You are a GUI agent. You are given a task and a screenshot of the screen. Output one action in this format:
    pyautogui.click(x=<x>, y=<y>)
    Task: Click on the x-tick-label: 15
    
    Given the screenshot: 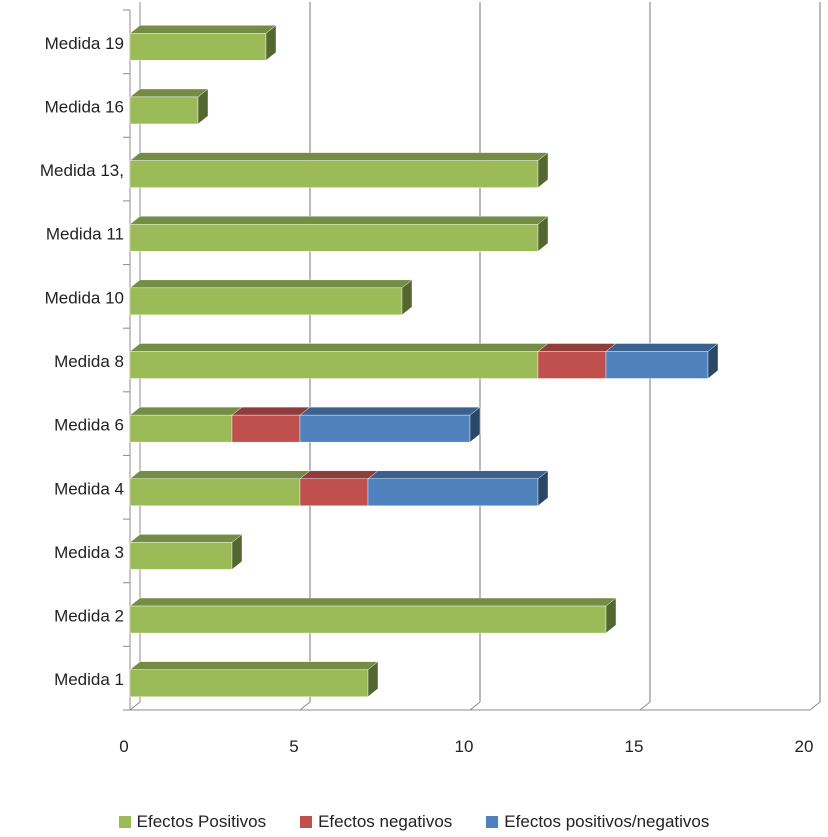 What is the action you would take?
    pyautogui.click(x=634, y=746)
    